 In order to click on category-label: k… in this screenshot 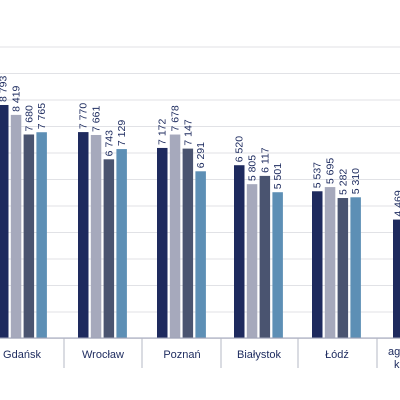, I will do `click(397, 365)`.